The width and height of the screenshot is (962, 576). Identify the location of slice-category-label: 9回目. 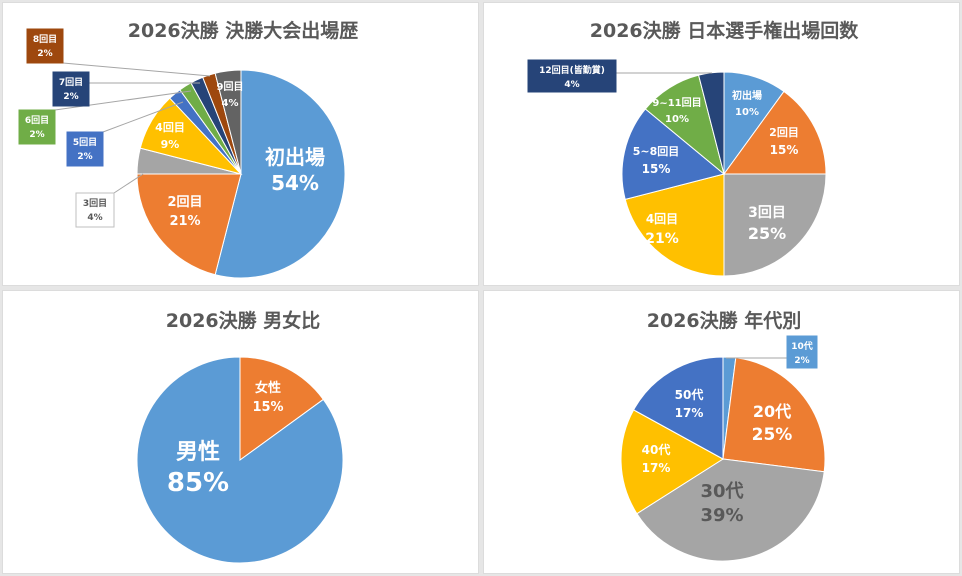
(230, 87).